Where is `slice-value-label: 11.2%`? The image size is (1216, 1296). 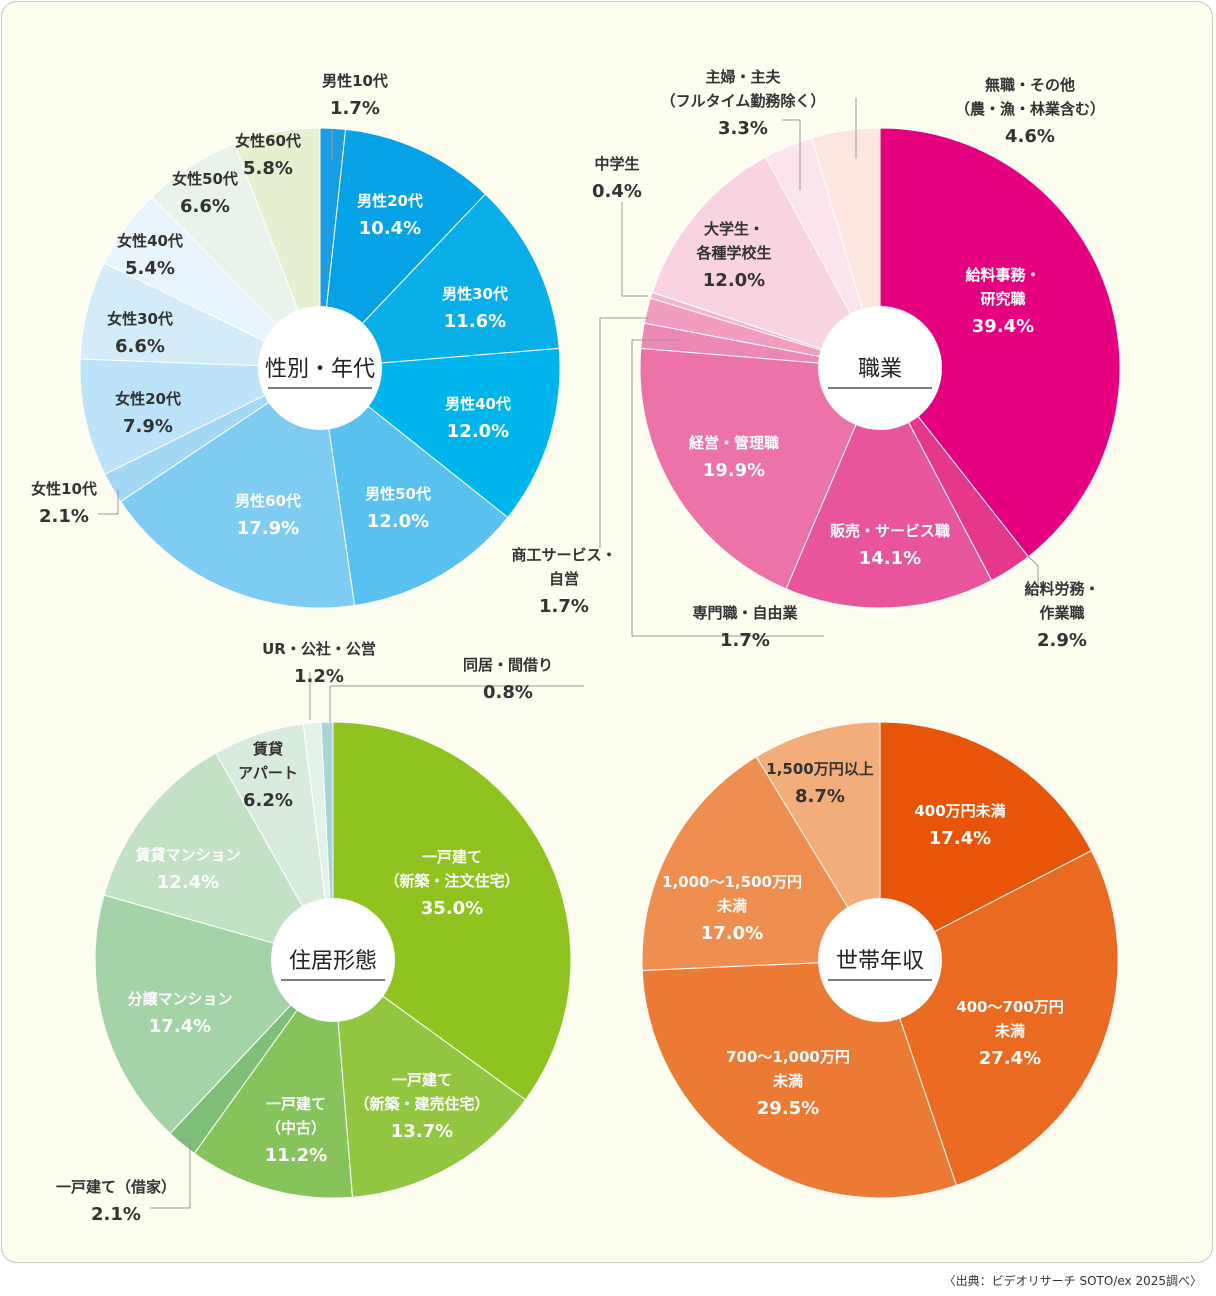 slice-value-label: 11.2% is located at coordinates (296, 1155).